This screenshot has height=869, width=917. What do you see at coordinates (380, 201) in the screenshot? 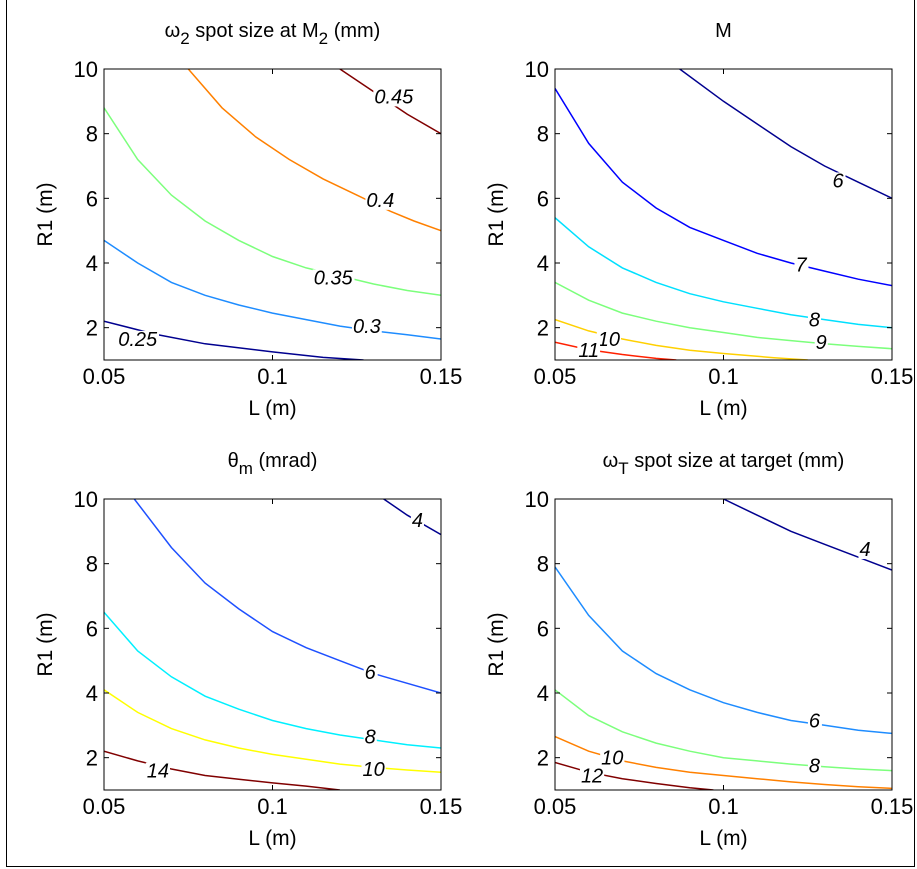
I see `contour-label: 0.4` at bounding box center [380, 201].